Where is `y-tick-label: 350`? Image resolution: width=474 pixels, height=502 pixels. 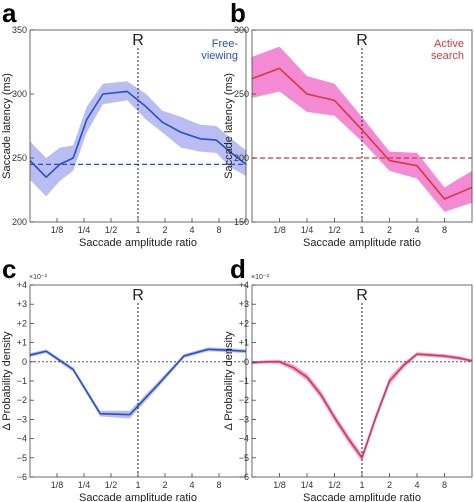
y-tick-label: 350 is located at coordinates (19, 30).